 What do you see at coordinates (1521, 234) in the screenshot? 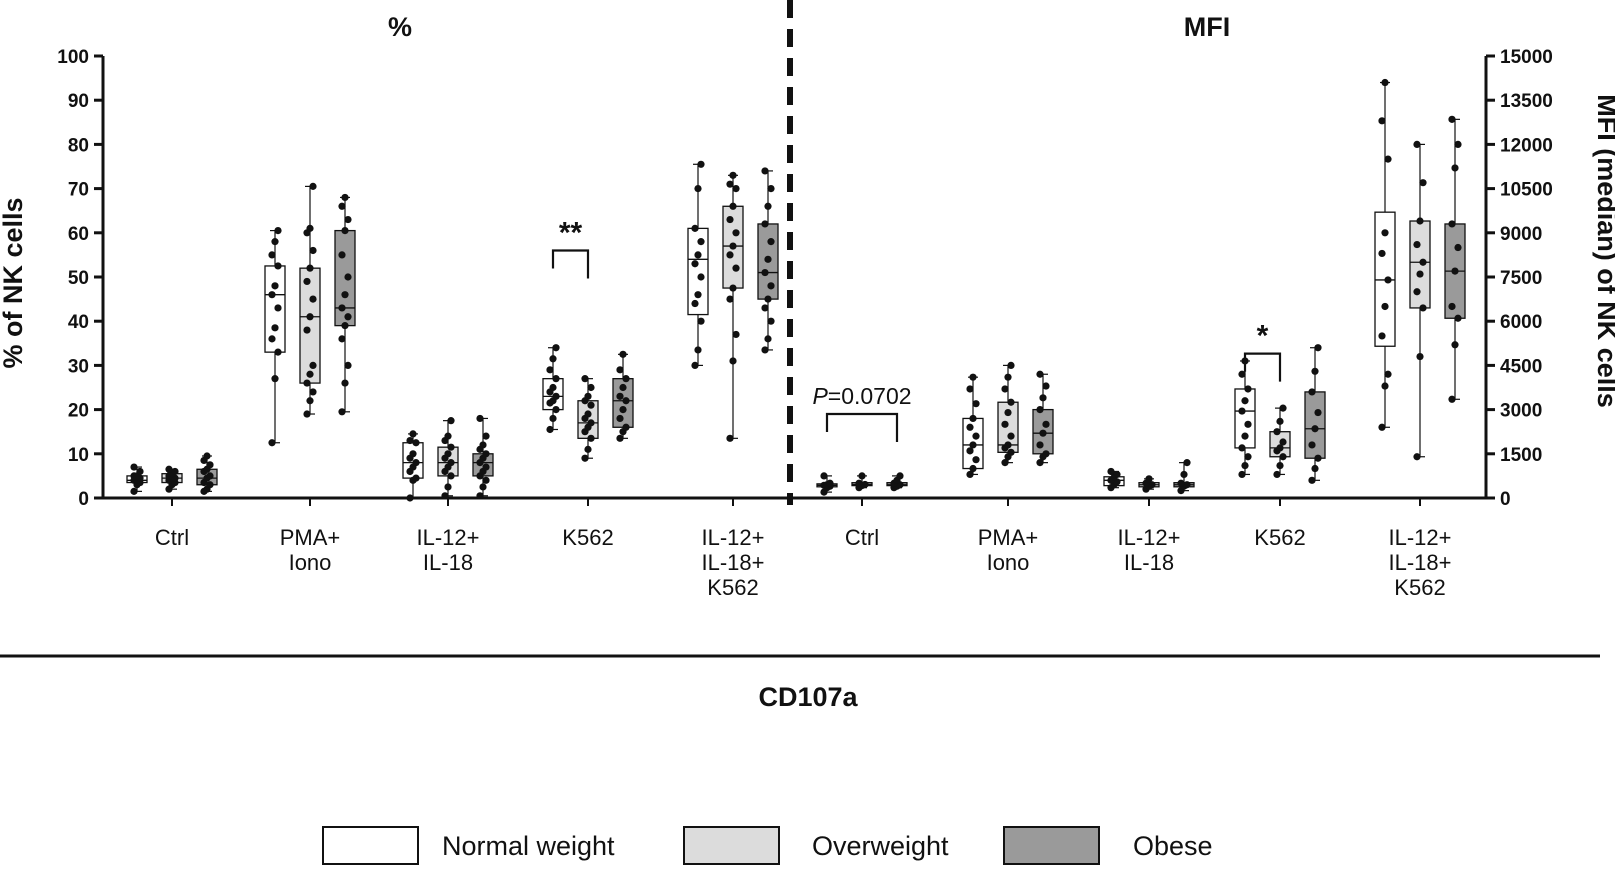
I see `y-tick-label: 9000` at bounding box center [1521, 234].